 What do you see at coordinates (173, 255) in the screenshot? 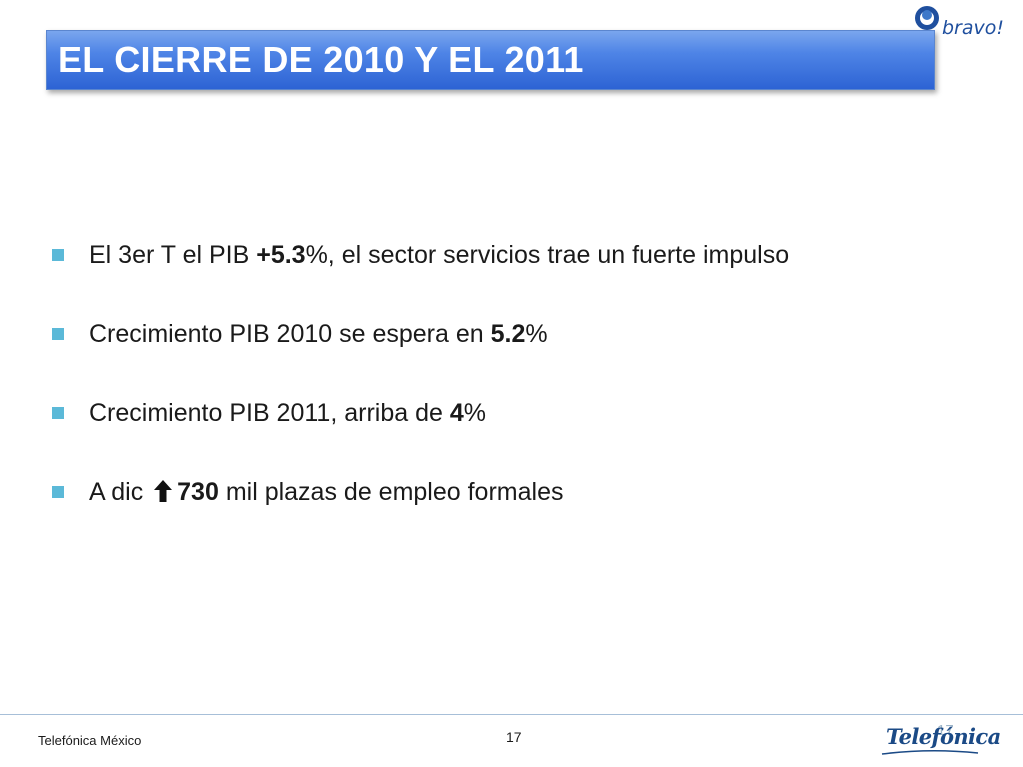
I see `bullet-text-pre: El 3er T el PIB` at bounding box center [173, 255].